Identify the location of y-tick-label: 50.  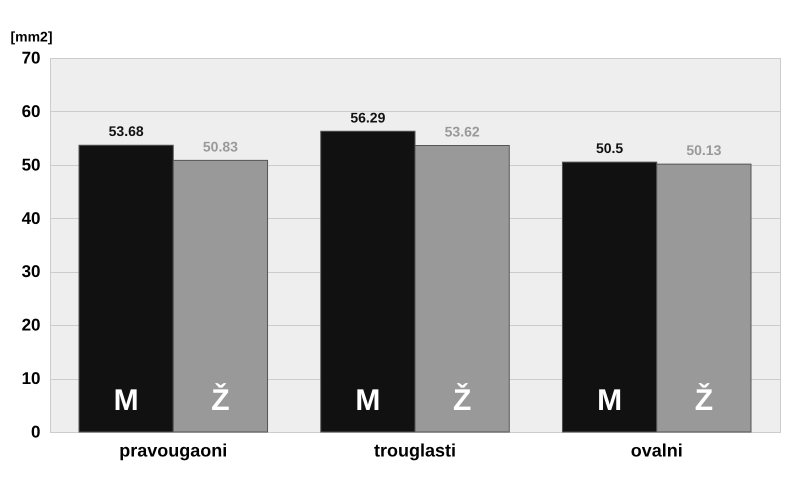
(31, 164).